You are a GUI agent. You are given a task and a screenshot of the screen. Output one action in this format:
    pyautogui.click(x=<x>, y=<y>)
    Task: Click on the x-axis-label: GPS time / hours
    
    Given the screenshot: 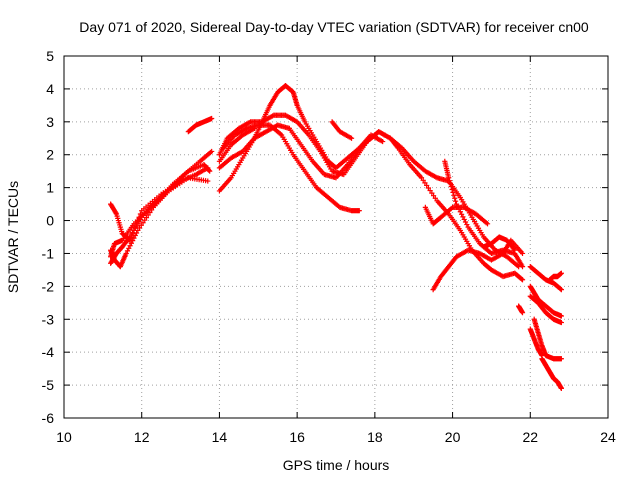 What is the action you would take?
    pyautogui.click(x=336, y=465)
    